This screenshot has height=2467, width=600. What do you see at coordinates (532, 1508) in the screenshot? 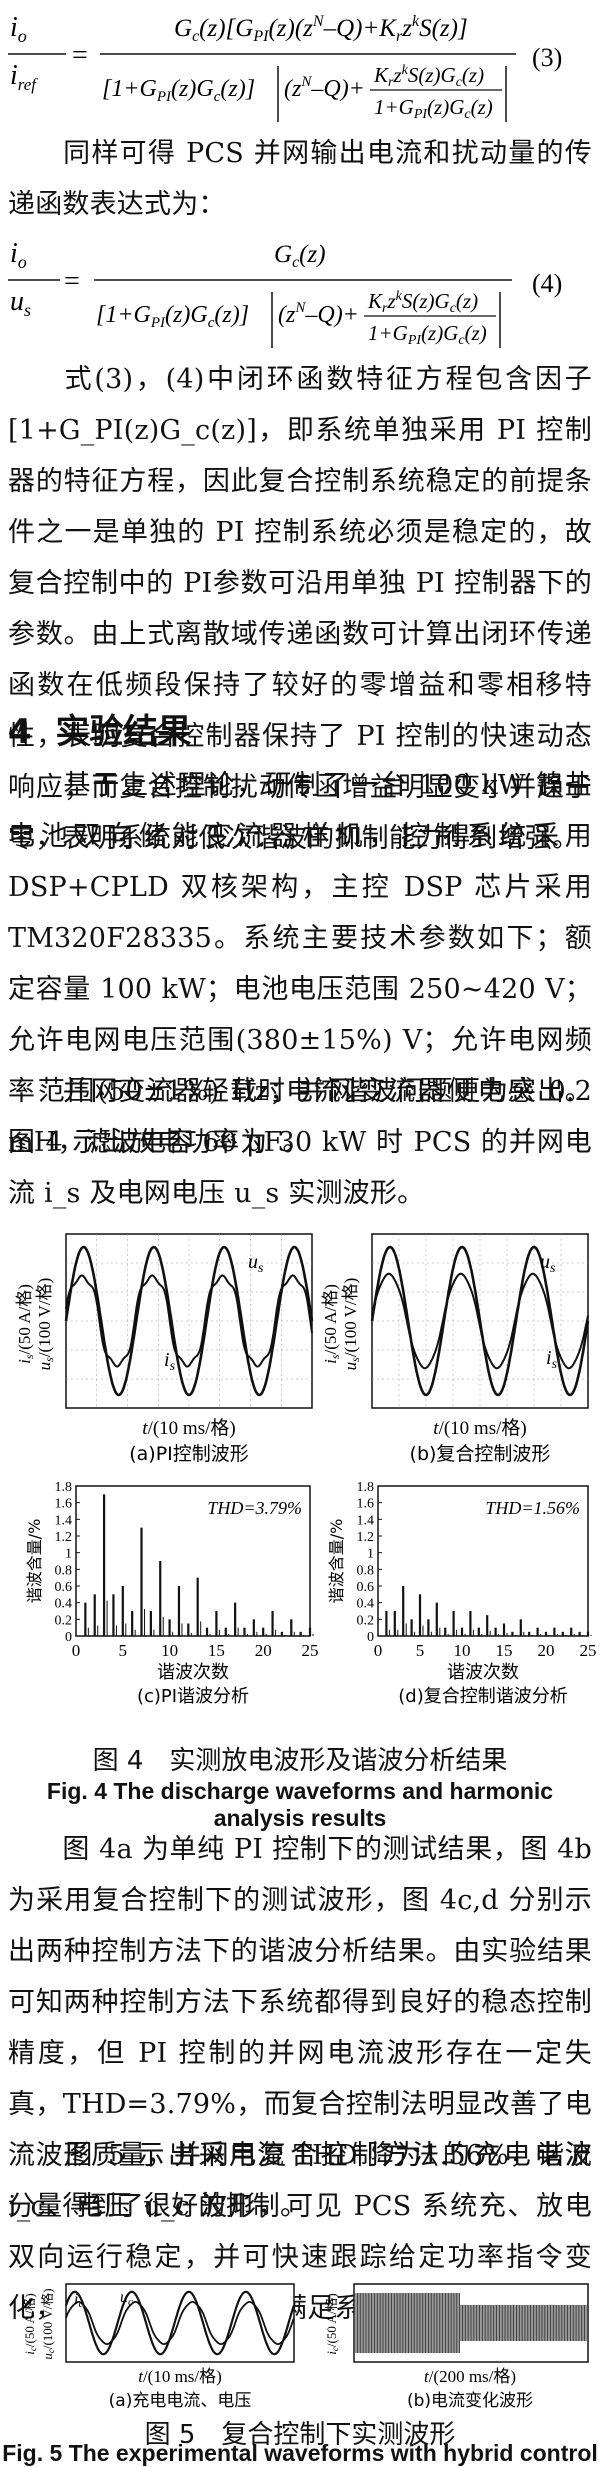
I see `thd-label: THD=1.56%` at bounding box center [532, 1508].